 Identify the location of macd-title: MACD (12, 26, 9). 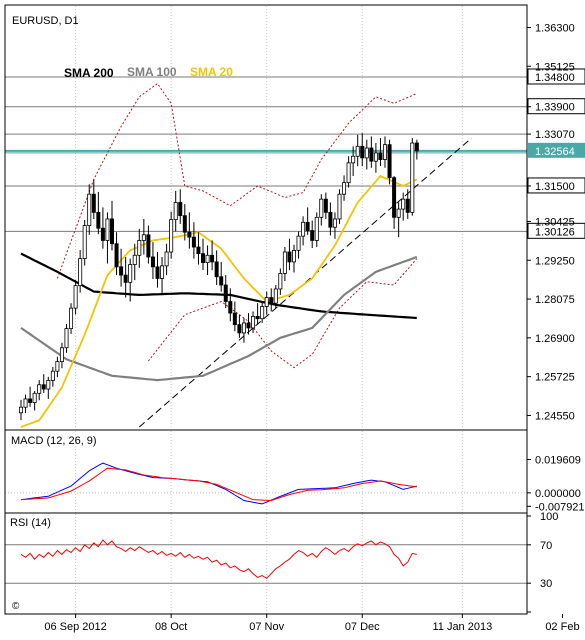
(54, 441).